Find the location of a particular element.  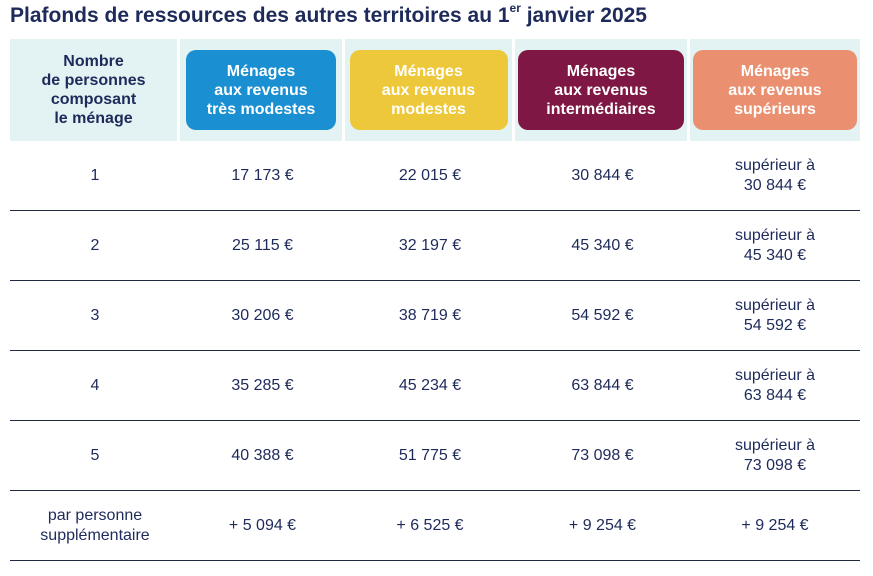

cell-superieurs: supérieur à 73 098 € is located at coordinates (775, 455).